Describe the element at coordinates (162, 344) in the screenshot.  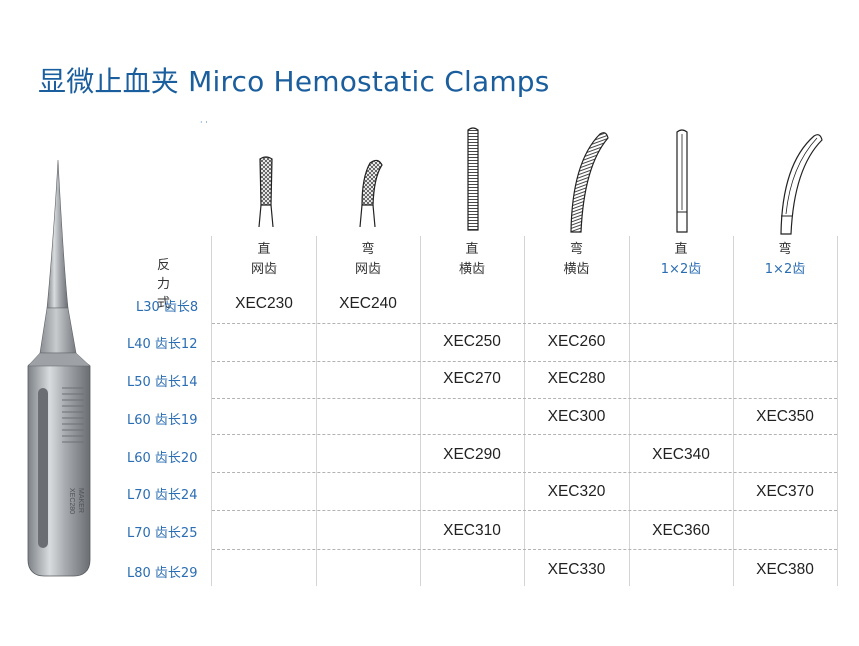
I see `row-label: L40 齿长12` at that location.